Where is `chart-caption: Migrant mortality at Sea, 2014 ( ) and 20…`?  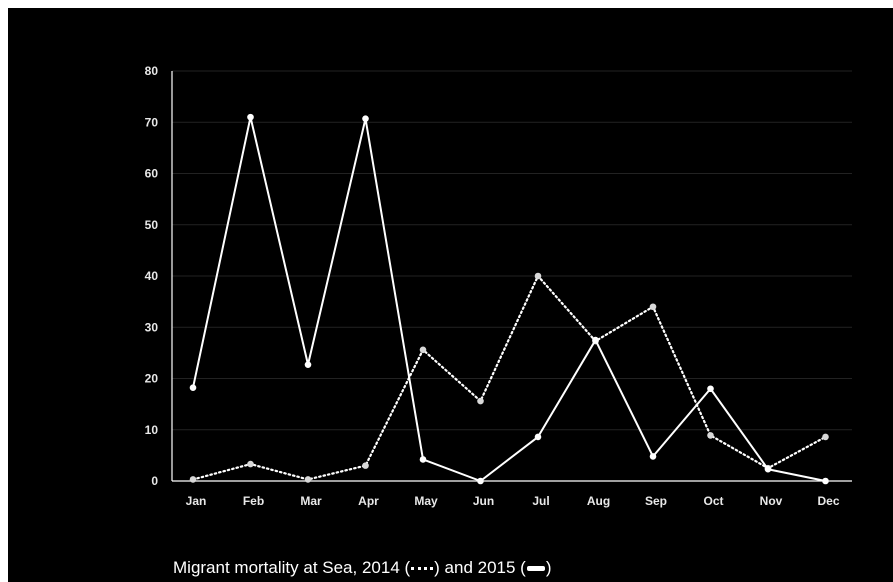
chart-caption: Migrant mortality at Sea, 2014 ( ) and 20… is located at coordinates (362, 568).